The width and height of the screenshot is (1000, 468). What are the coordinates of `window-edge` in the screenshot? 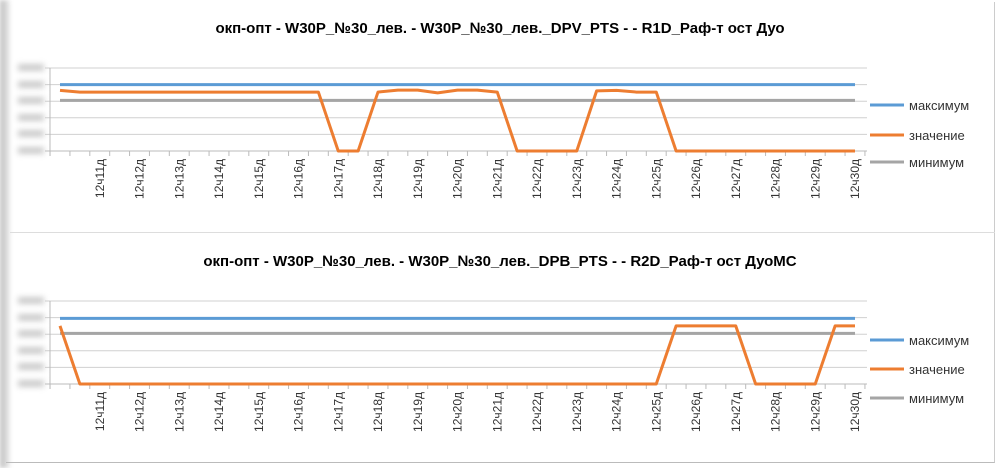 It's located at (5, 234).